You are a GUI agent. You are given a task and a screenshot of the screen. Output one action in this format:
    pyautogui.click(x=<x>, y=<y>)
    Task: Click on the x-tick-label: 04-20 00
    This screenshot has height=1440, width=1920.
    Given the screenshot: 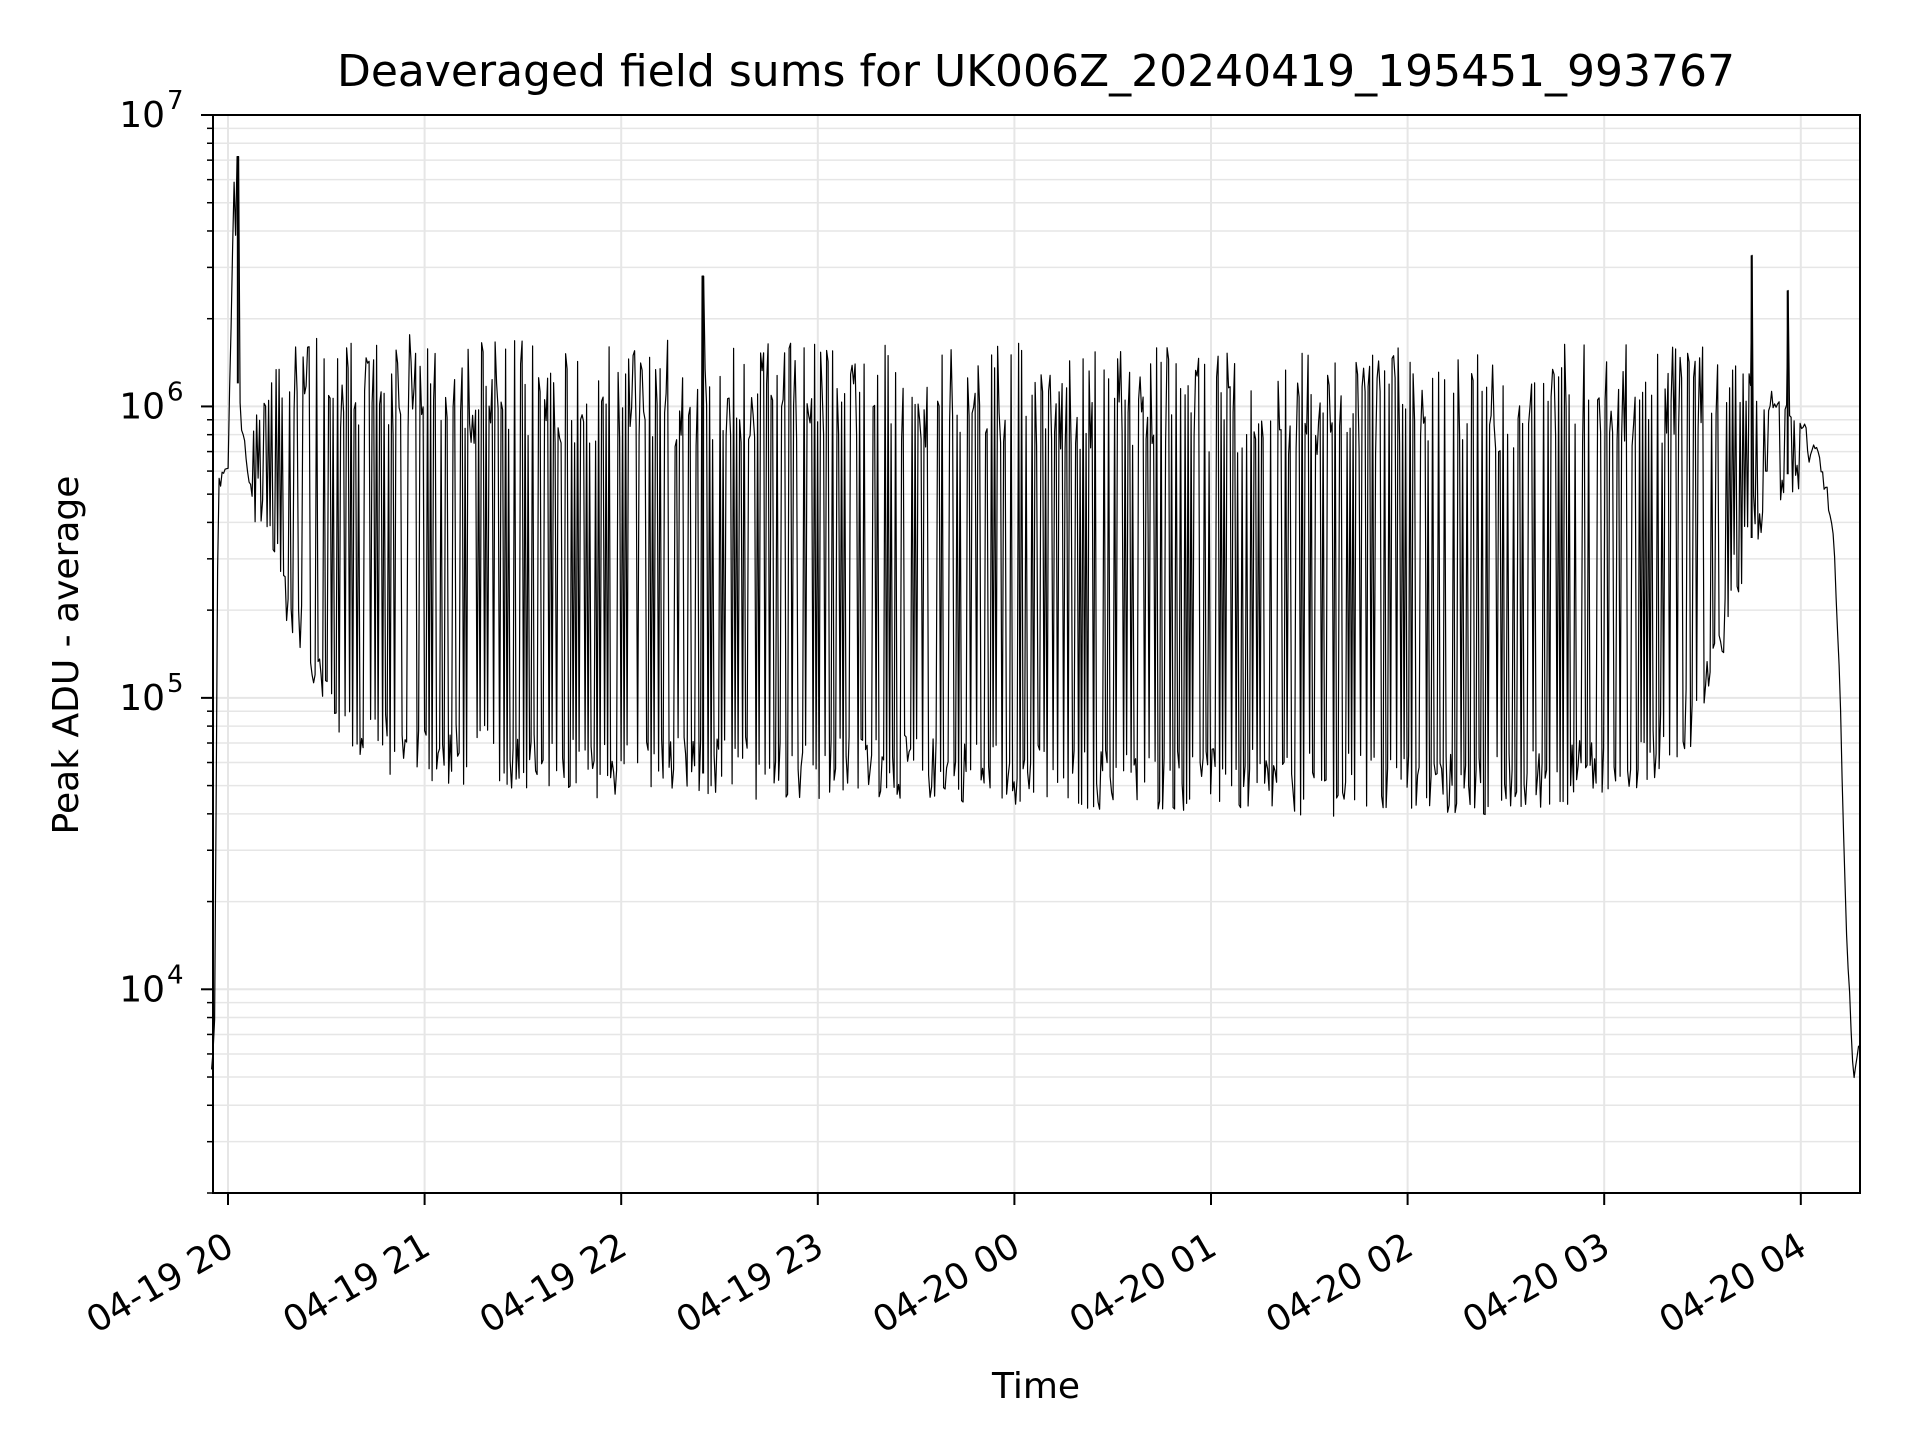 What is the action you would take?
    pyautogui.click(x=946, y=1283)
    